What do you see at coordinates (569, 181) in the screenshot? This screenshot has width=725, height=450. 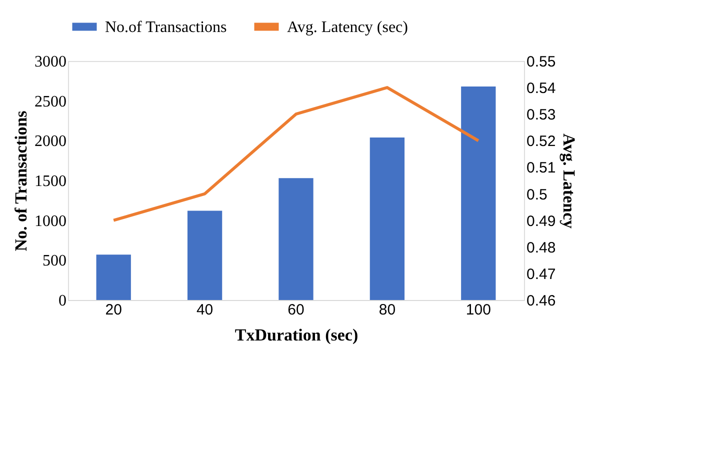 I see `y2-axis-title: Avg. Latency` at bounding box center [569, 181].